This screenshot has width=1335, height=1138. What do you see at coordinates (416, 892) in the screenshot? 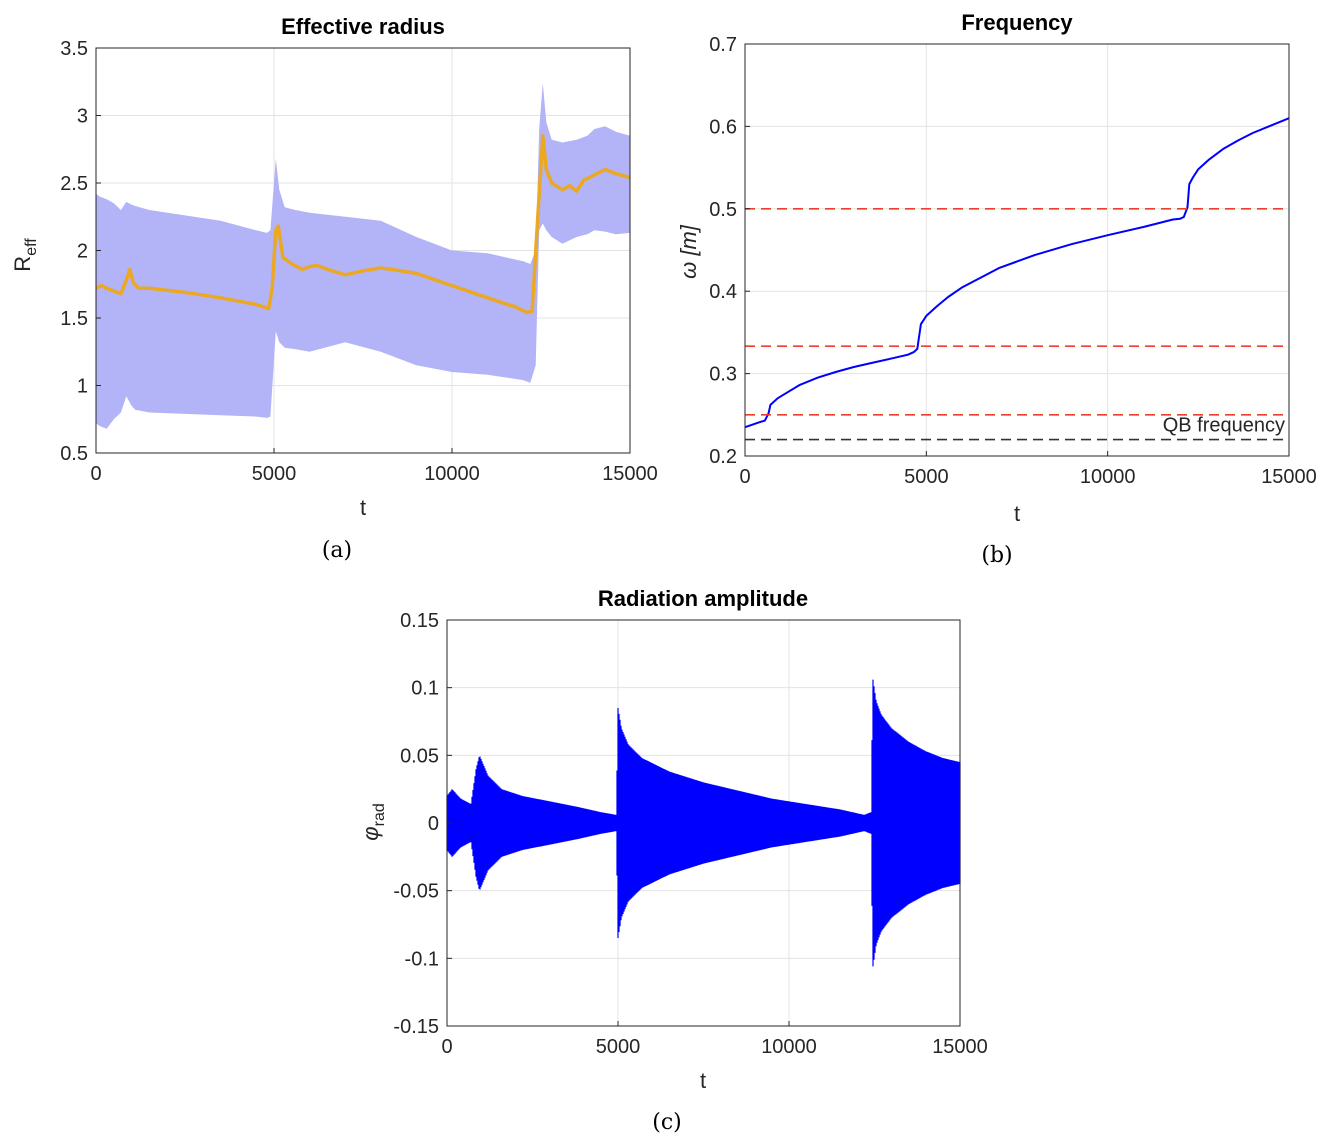
I see `y-tick-label: -0.05` at bounding box center [416, 892].